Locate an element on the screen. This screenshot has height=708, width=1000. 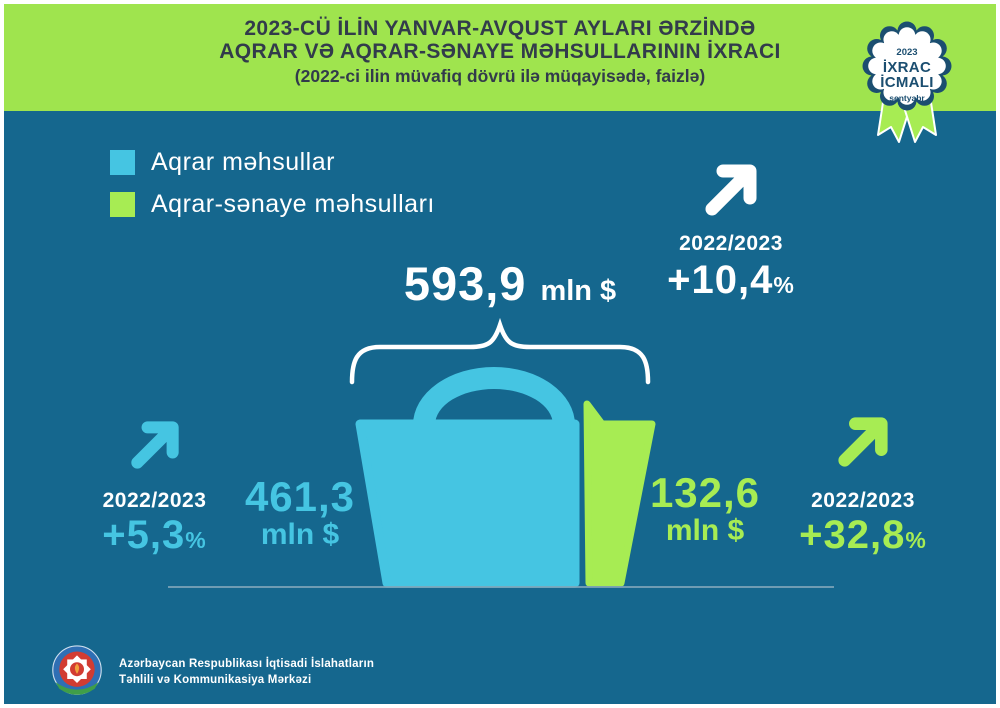
badge-title-line1: İXRAC is located at coordinates (907, 67).